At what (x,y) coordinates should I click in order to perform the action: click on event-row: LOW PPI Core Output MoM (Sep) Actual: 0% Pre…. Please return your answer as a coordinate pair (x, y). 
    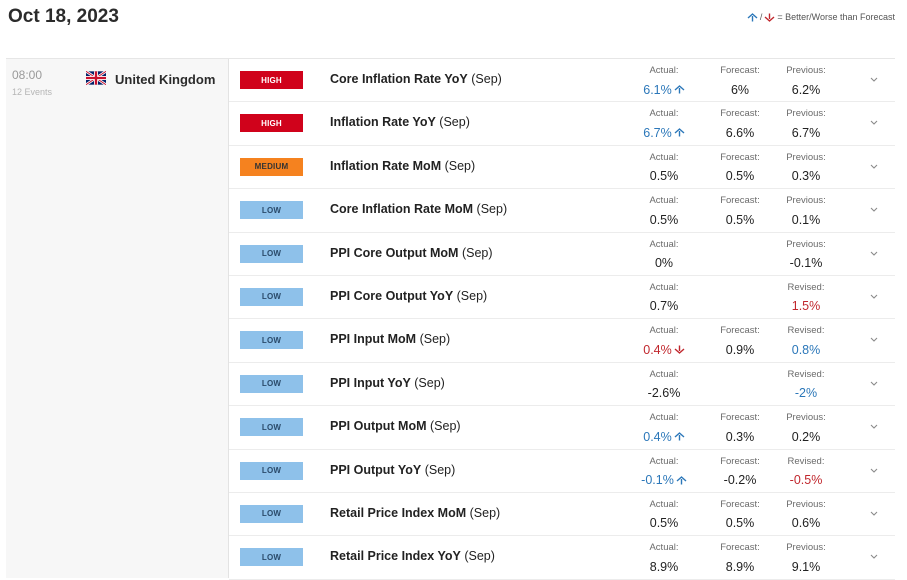
    Looking at the image, I should click on (562, 254).